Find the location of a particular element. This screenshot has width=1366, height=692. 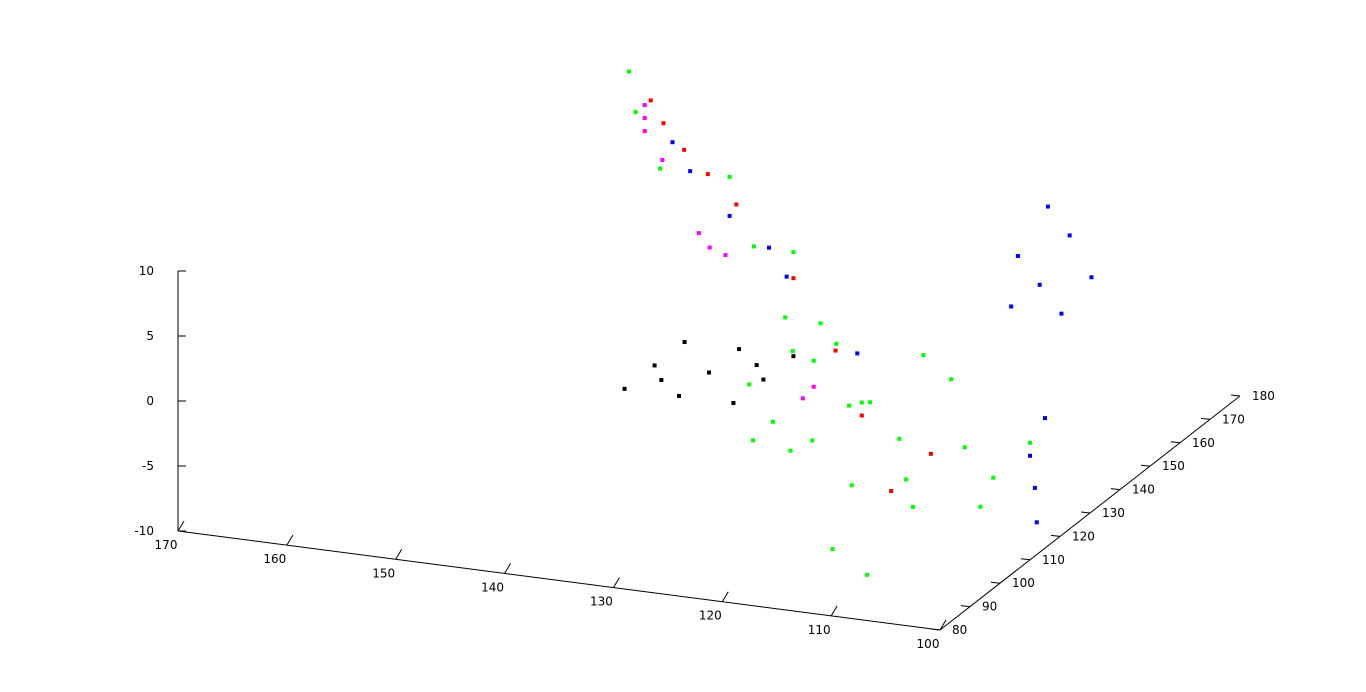

z-tick-label: 0 is located at coordinates (150, 401).